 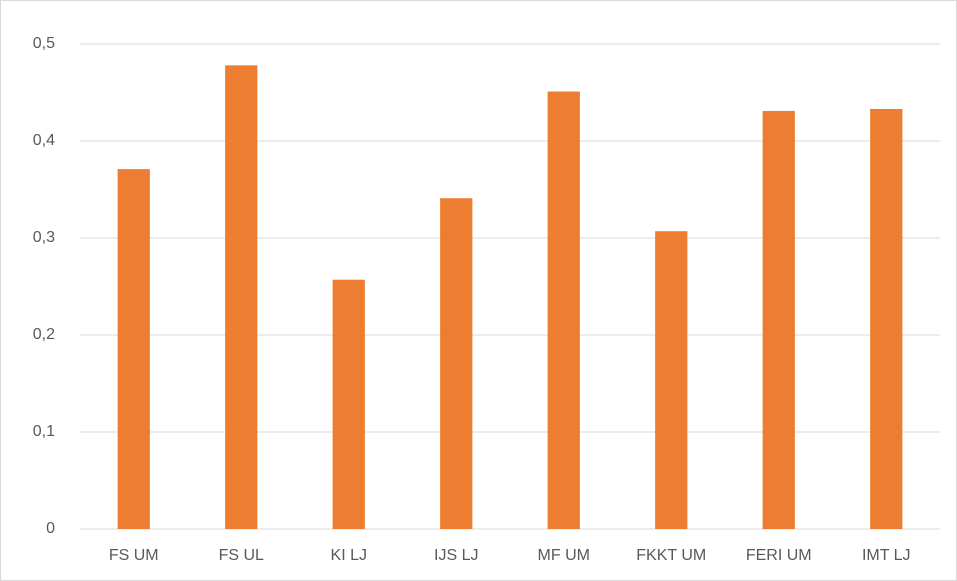 I want to click on y-tick-label: 0,3, so click(x=44, y=237).